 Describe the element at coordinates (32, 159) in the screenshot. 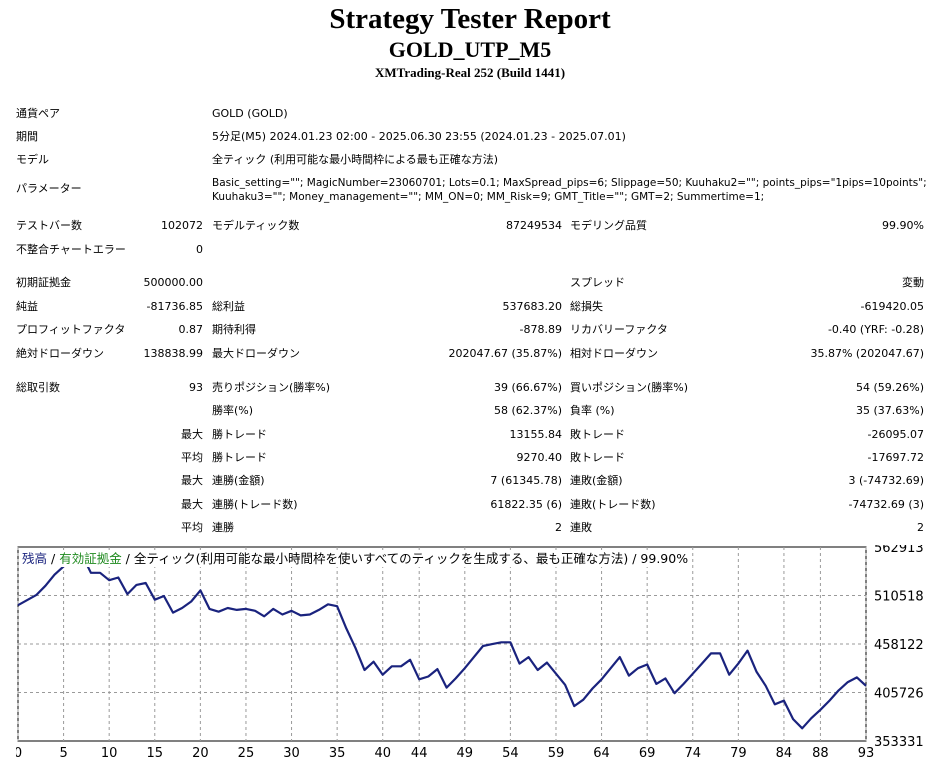

I see `model-label: モデル` at that location.